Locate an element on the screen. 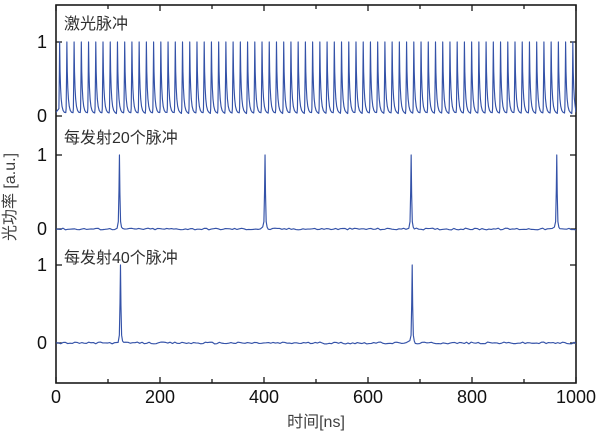  x-tick-label-800: 800 is located at coordinates (472, 397).